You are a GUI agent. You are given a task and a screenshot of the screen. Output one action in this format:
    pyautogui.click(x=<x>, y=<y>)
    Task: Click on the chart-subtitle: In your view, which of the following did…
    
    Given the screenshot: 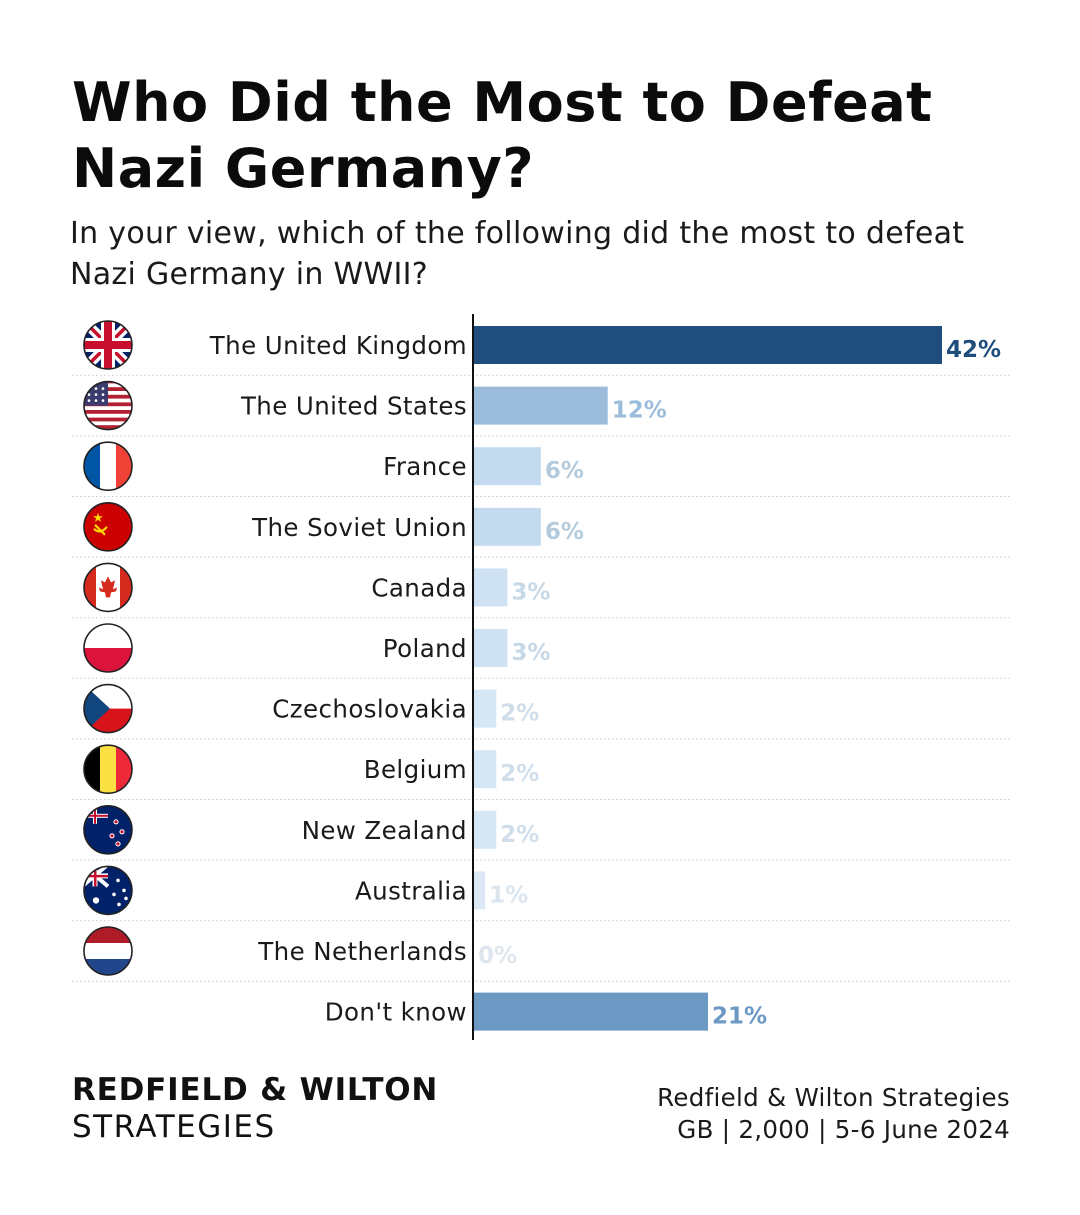 What is the action you would take?
    pyautogui.click(x=517, y=254)
    